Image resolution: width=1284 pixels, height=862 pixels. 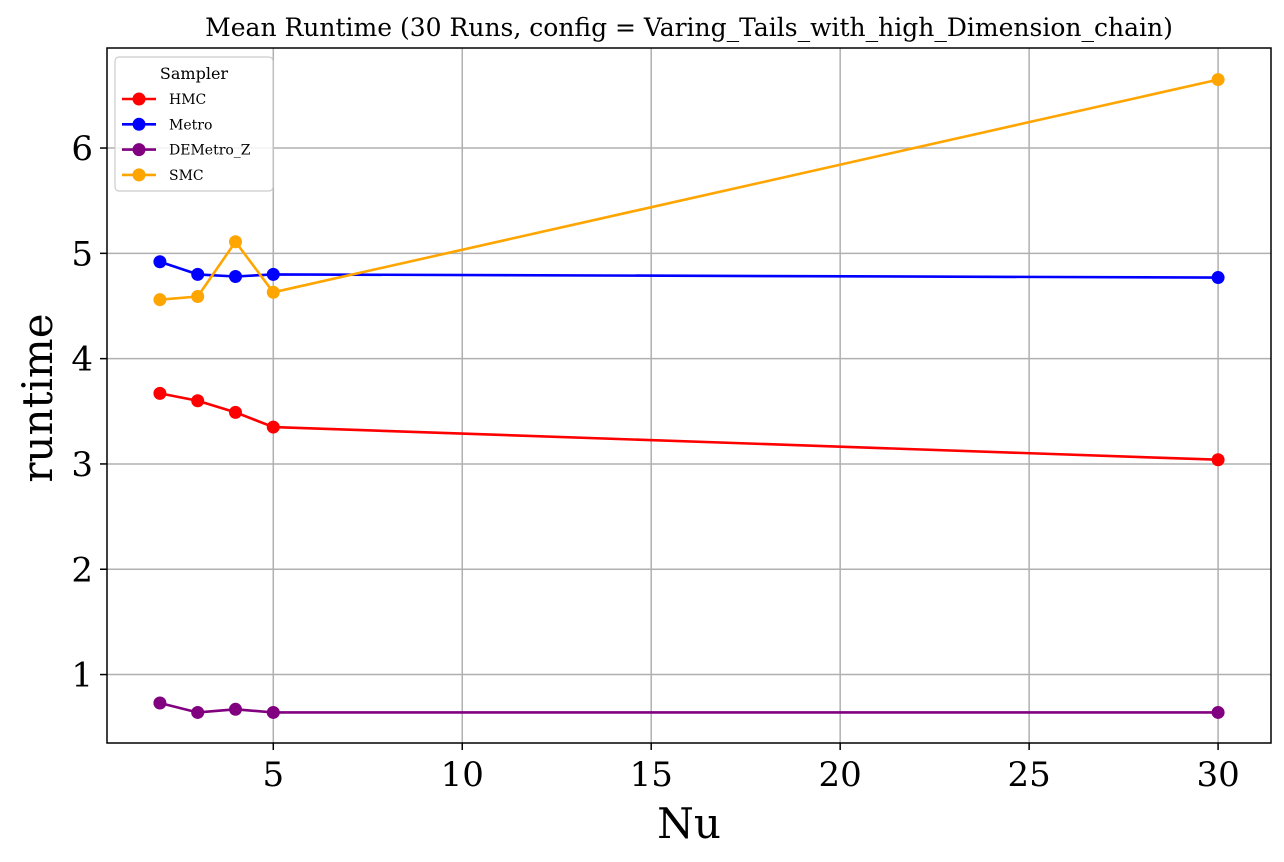 I want to click on x-axis-label: Nu, so click(x=689, y=823).